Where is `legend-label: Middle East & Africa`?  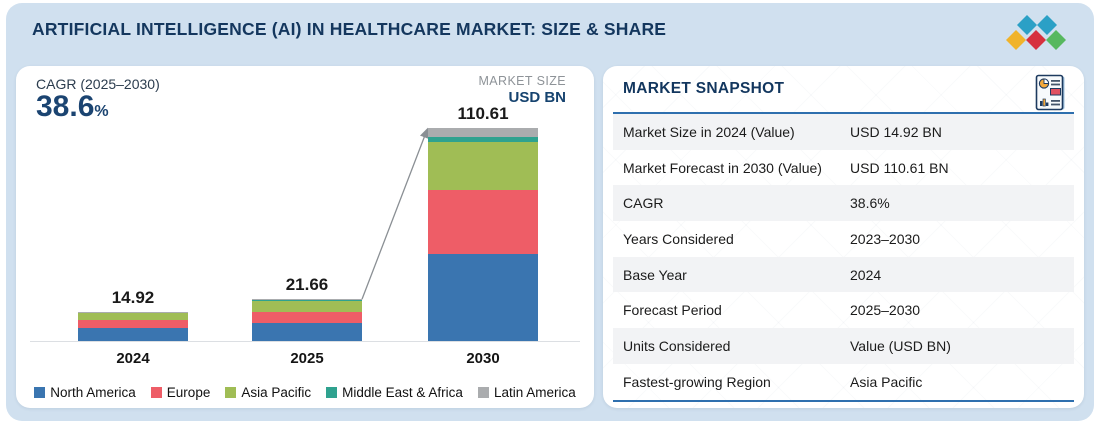
legend-label: Middle East & Africa is located at coordinates (402, 392).